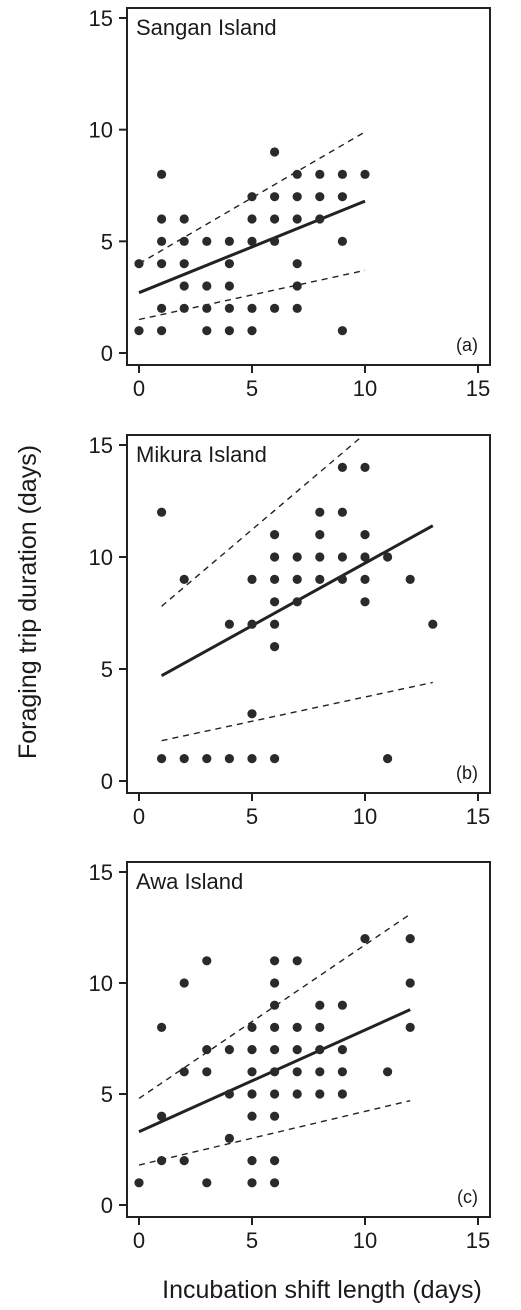  I want to click on panel-title: Mikura Island, so click(201, 454).